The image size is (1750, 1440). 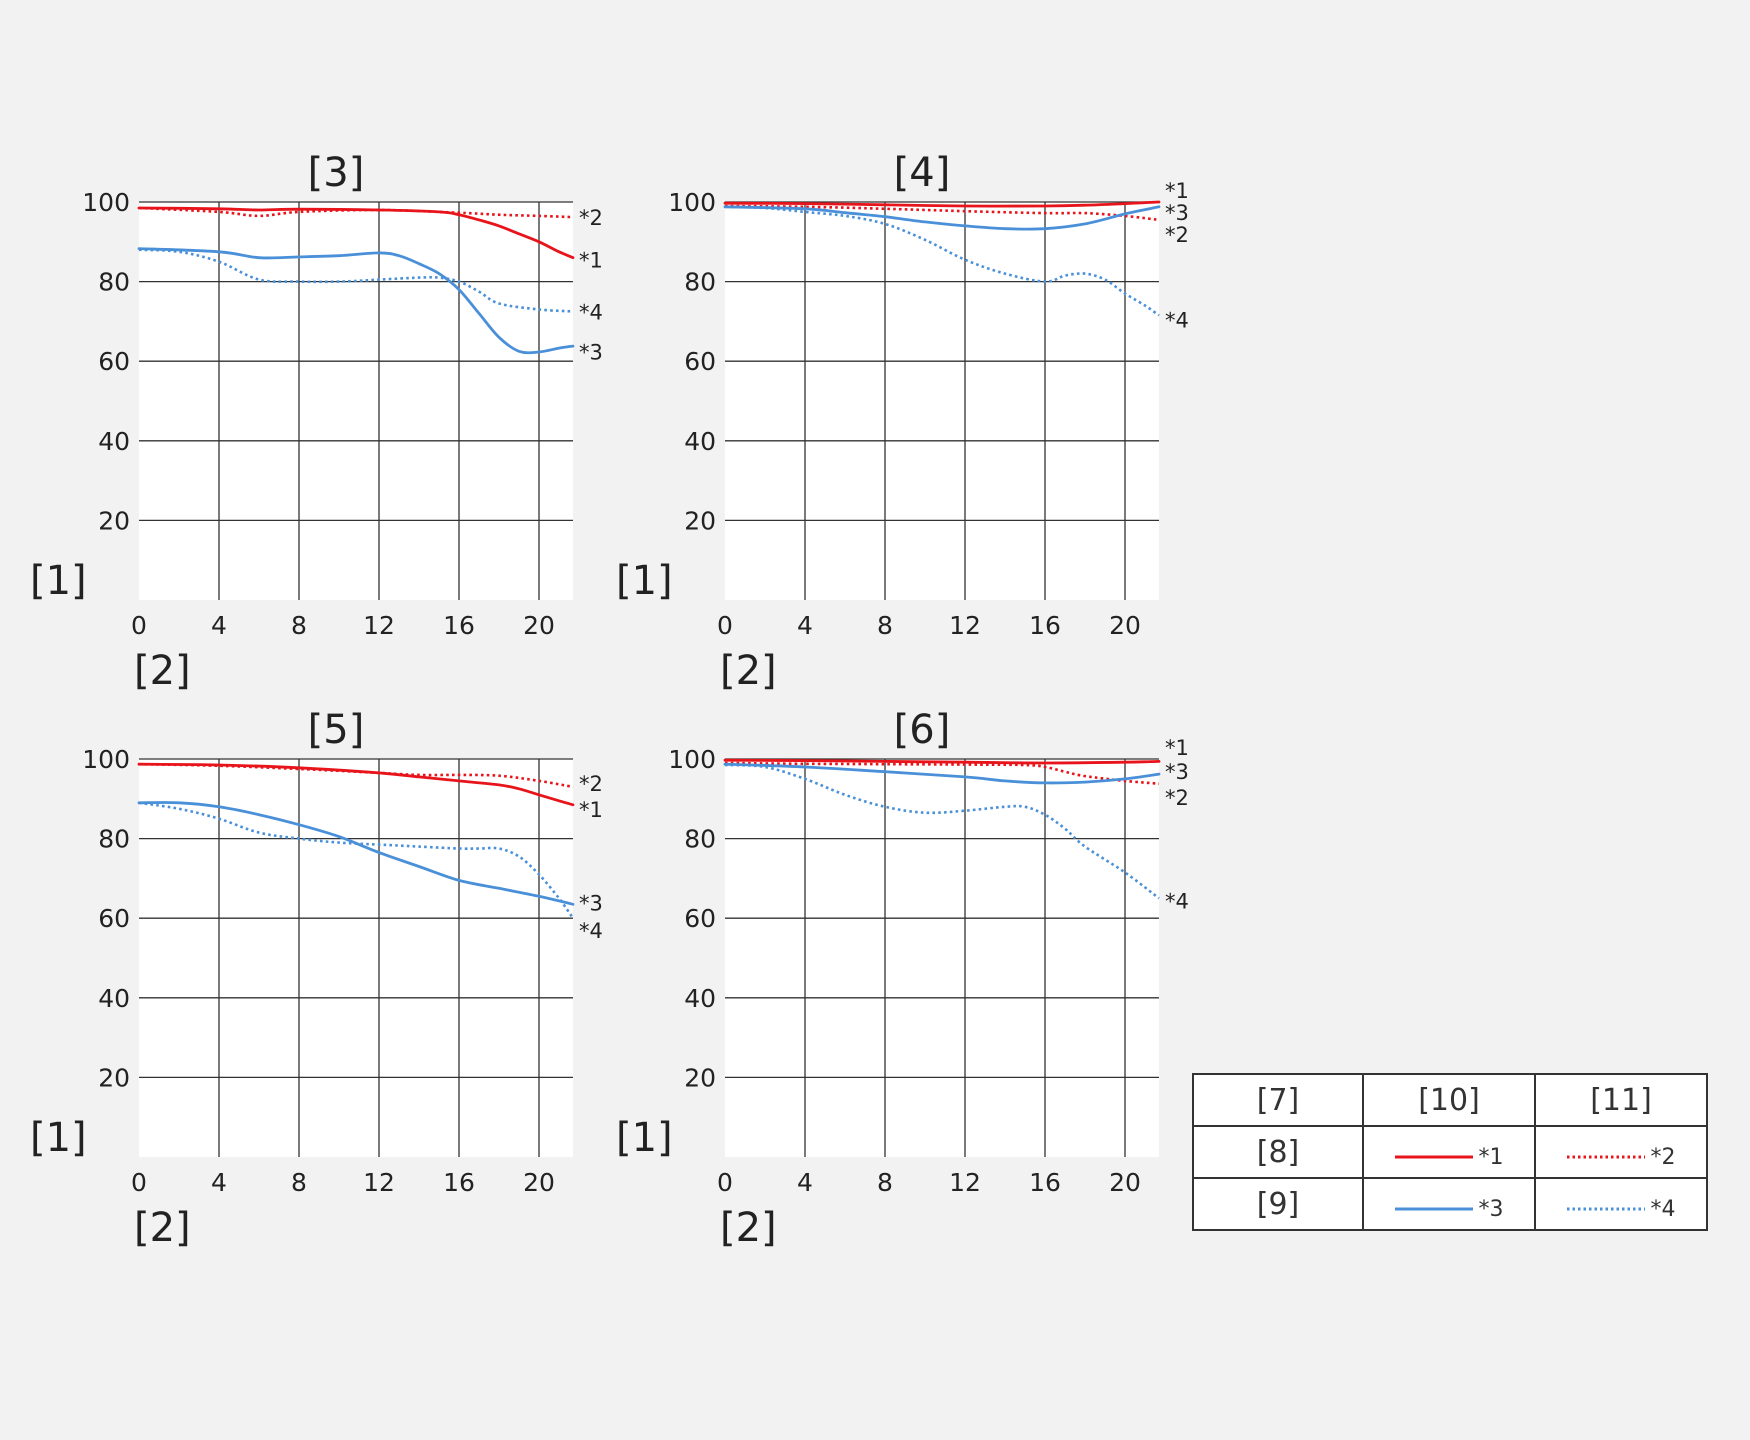 I want to click on legend-header-3: [11], so click(x=1621, y=1100).